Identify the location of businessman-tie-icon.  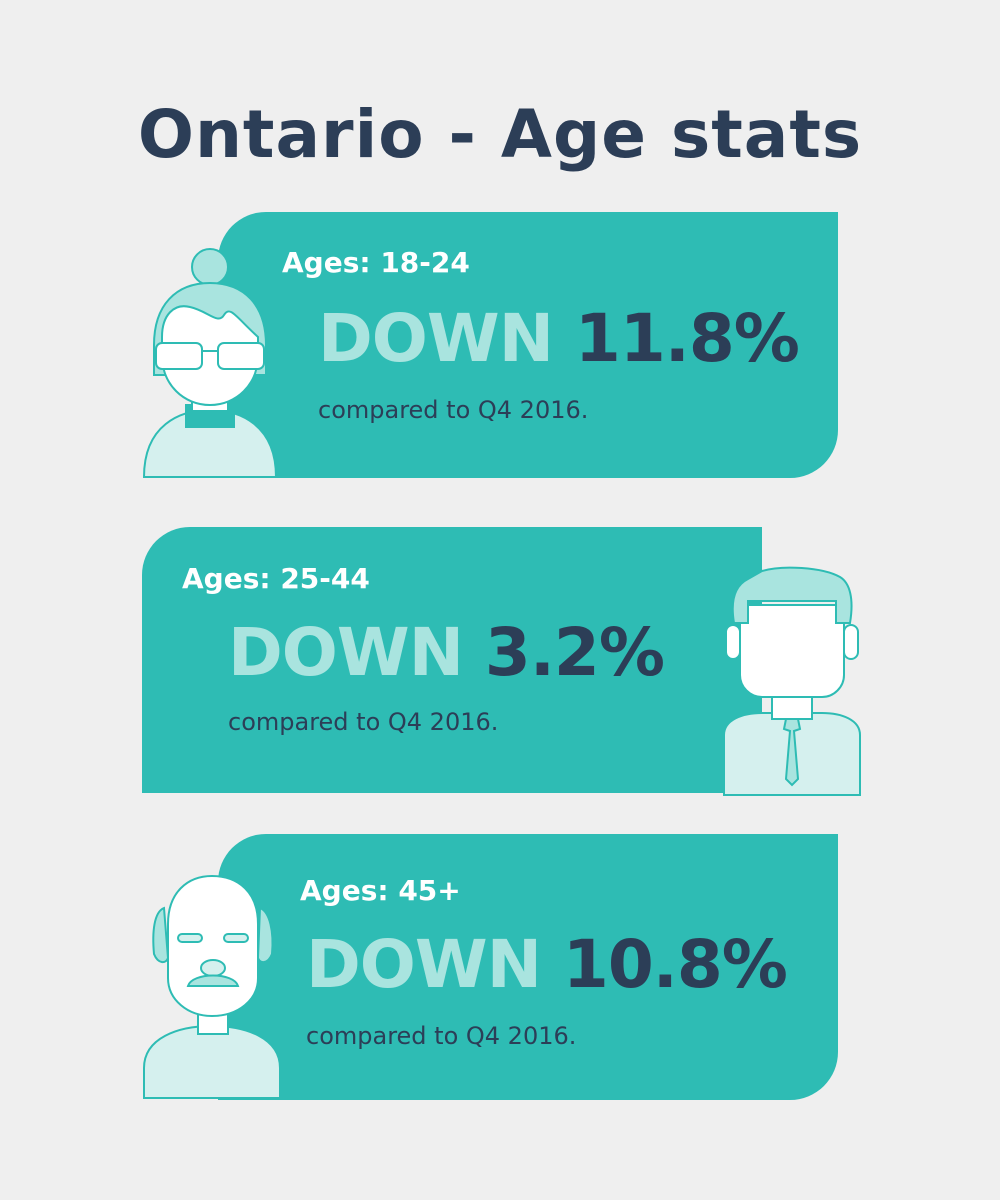
(792, 681).